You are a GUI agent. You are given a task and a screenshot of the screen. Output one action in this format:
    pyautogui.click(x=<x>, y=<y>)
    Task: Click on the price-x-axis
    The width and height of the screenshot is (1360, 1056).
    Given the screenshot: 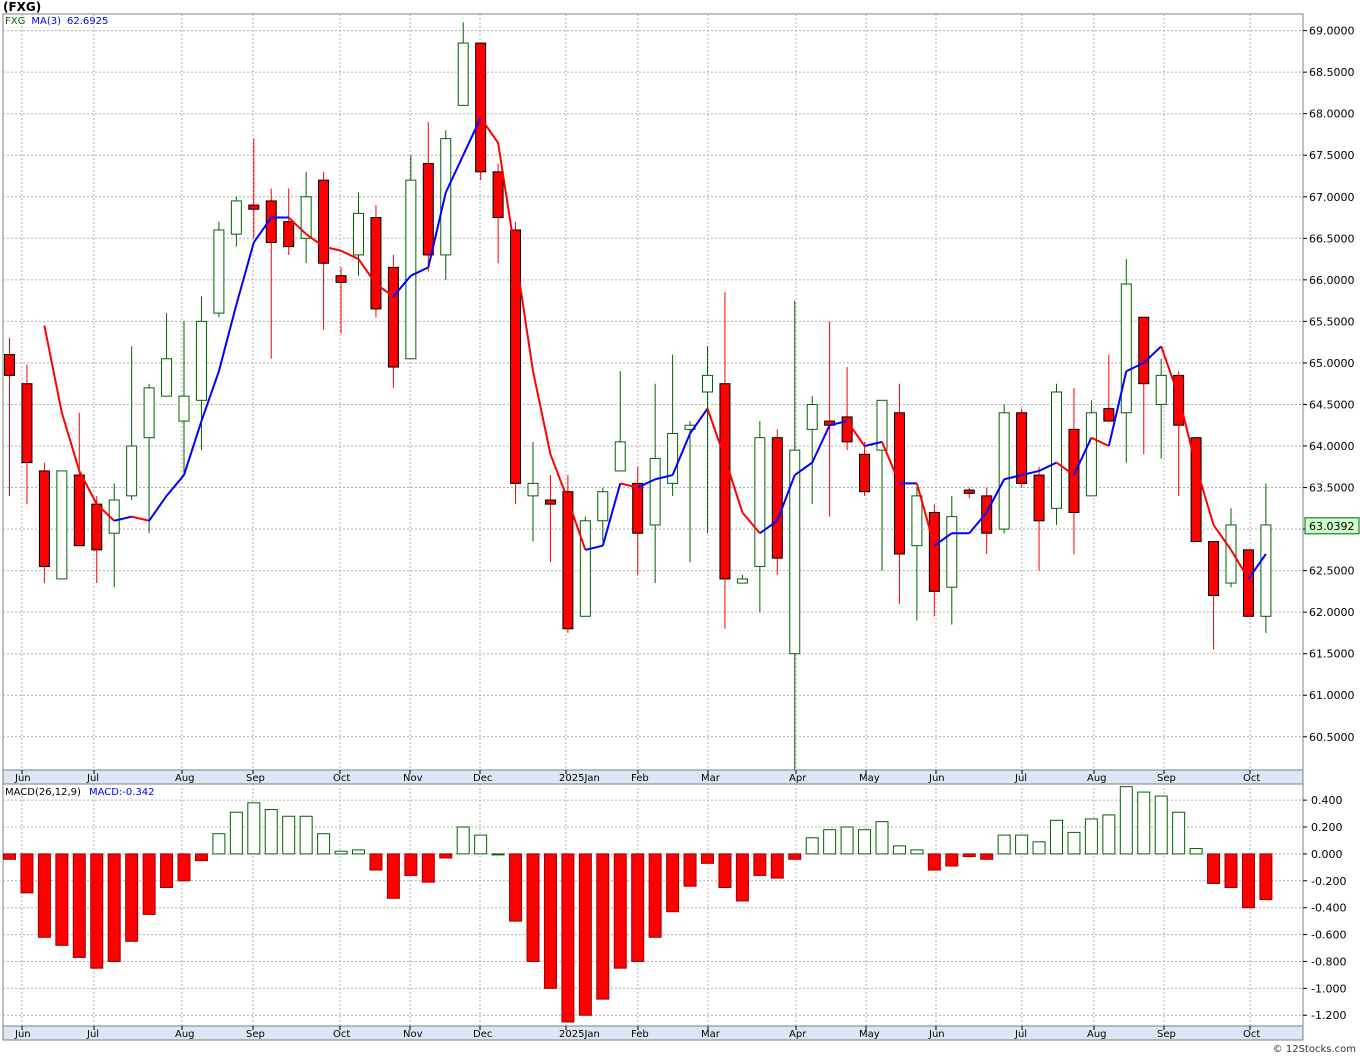 What is the action you would take?
    pyautogui.click(x=653, y=777)
    